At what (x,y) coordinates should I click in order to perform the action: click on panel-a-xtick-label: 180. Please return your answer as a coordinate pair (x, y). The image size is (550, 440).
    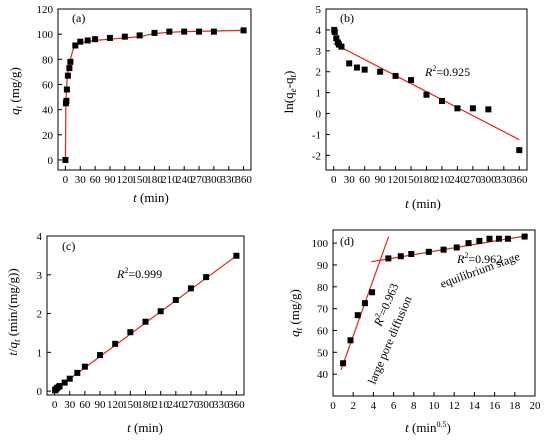
    Looking at the image, I should click on (154, 180).